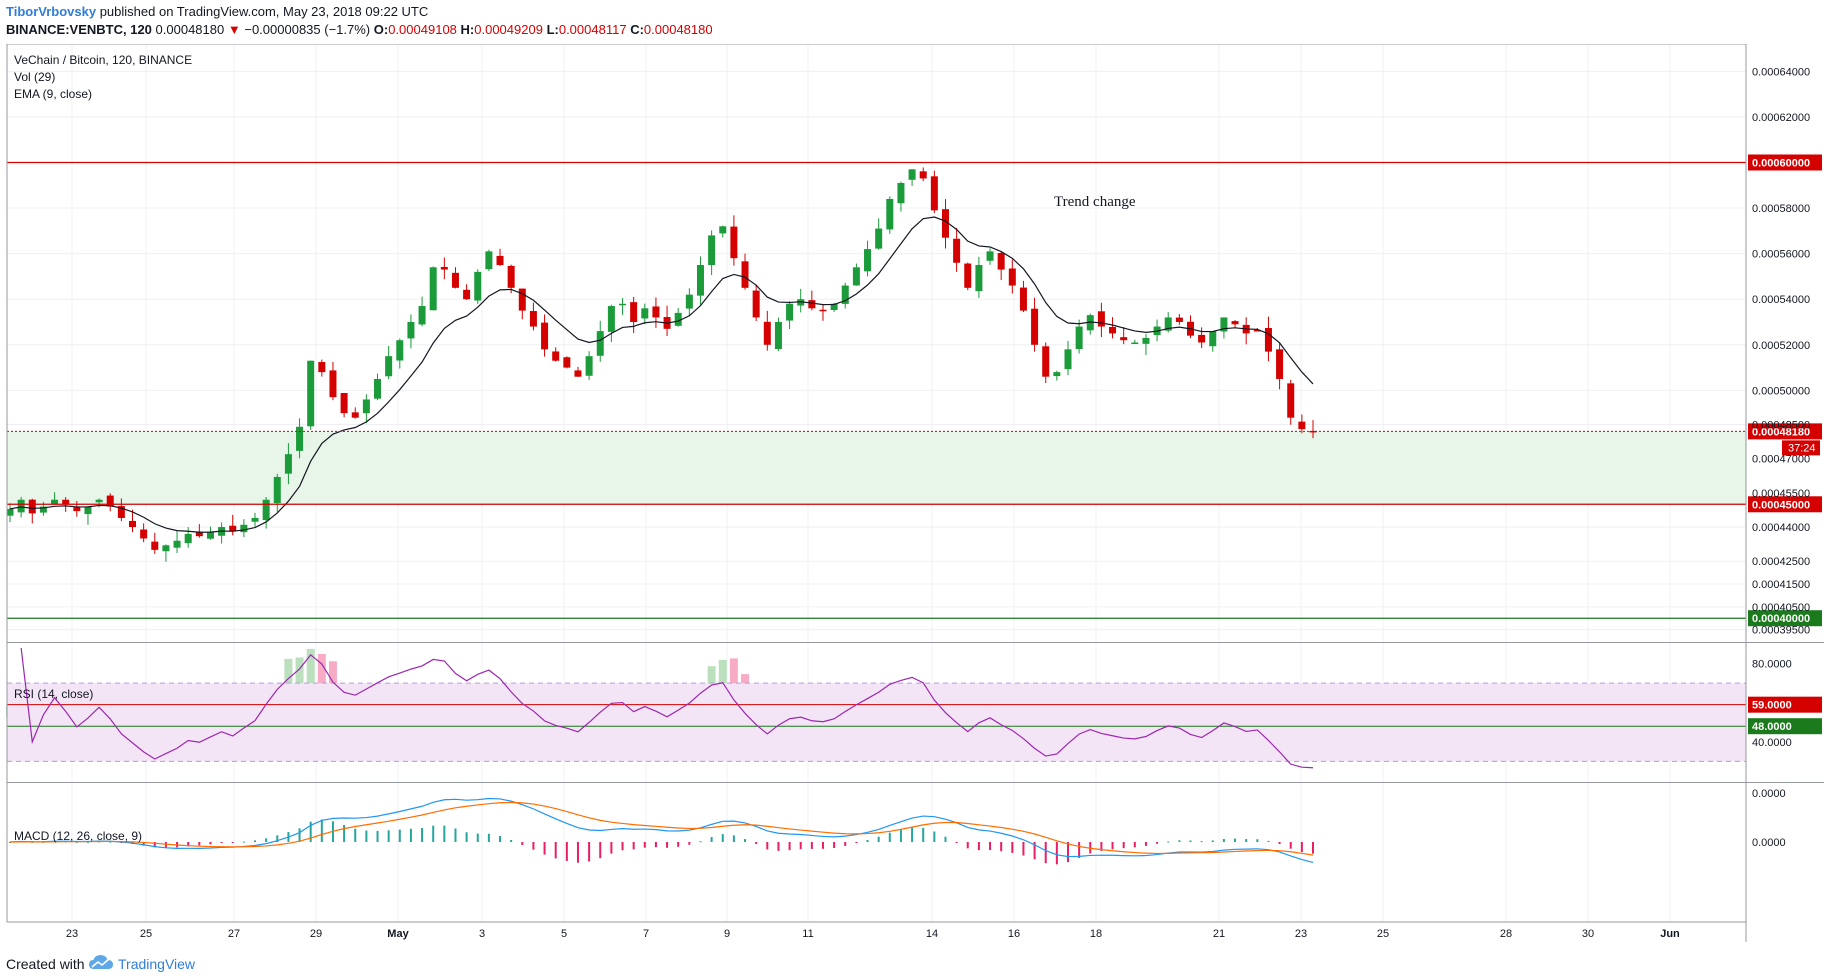  Describe the element at coordinates (1781, 460) in the screenshot. I see `y-tick-label: 0.00047000` at that location.